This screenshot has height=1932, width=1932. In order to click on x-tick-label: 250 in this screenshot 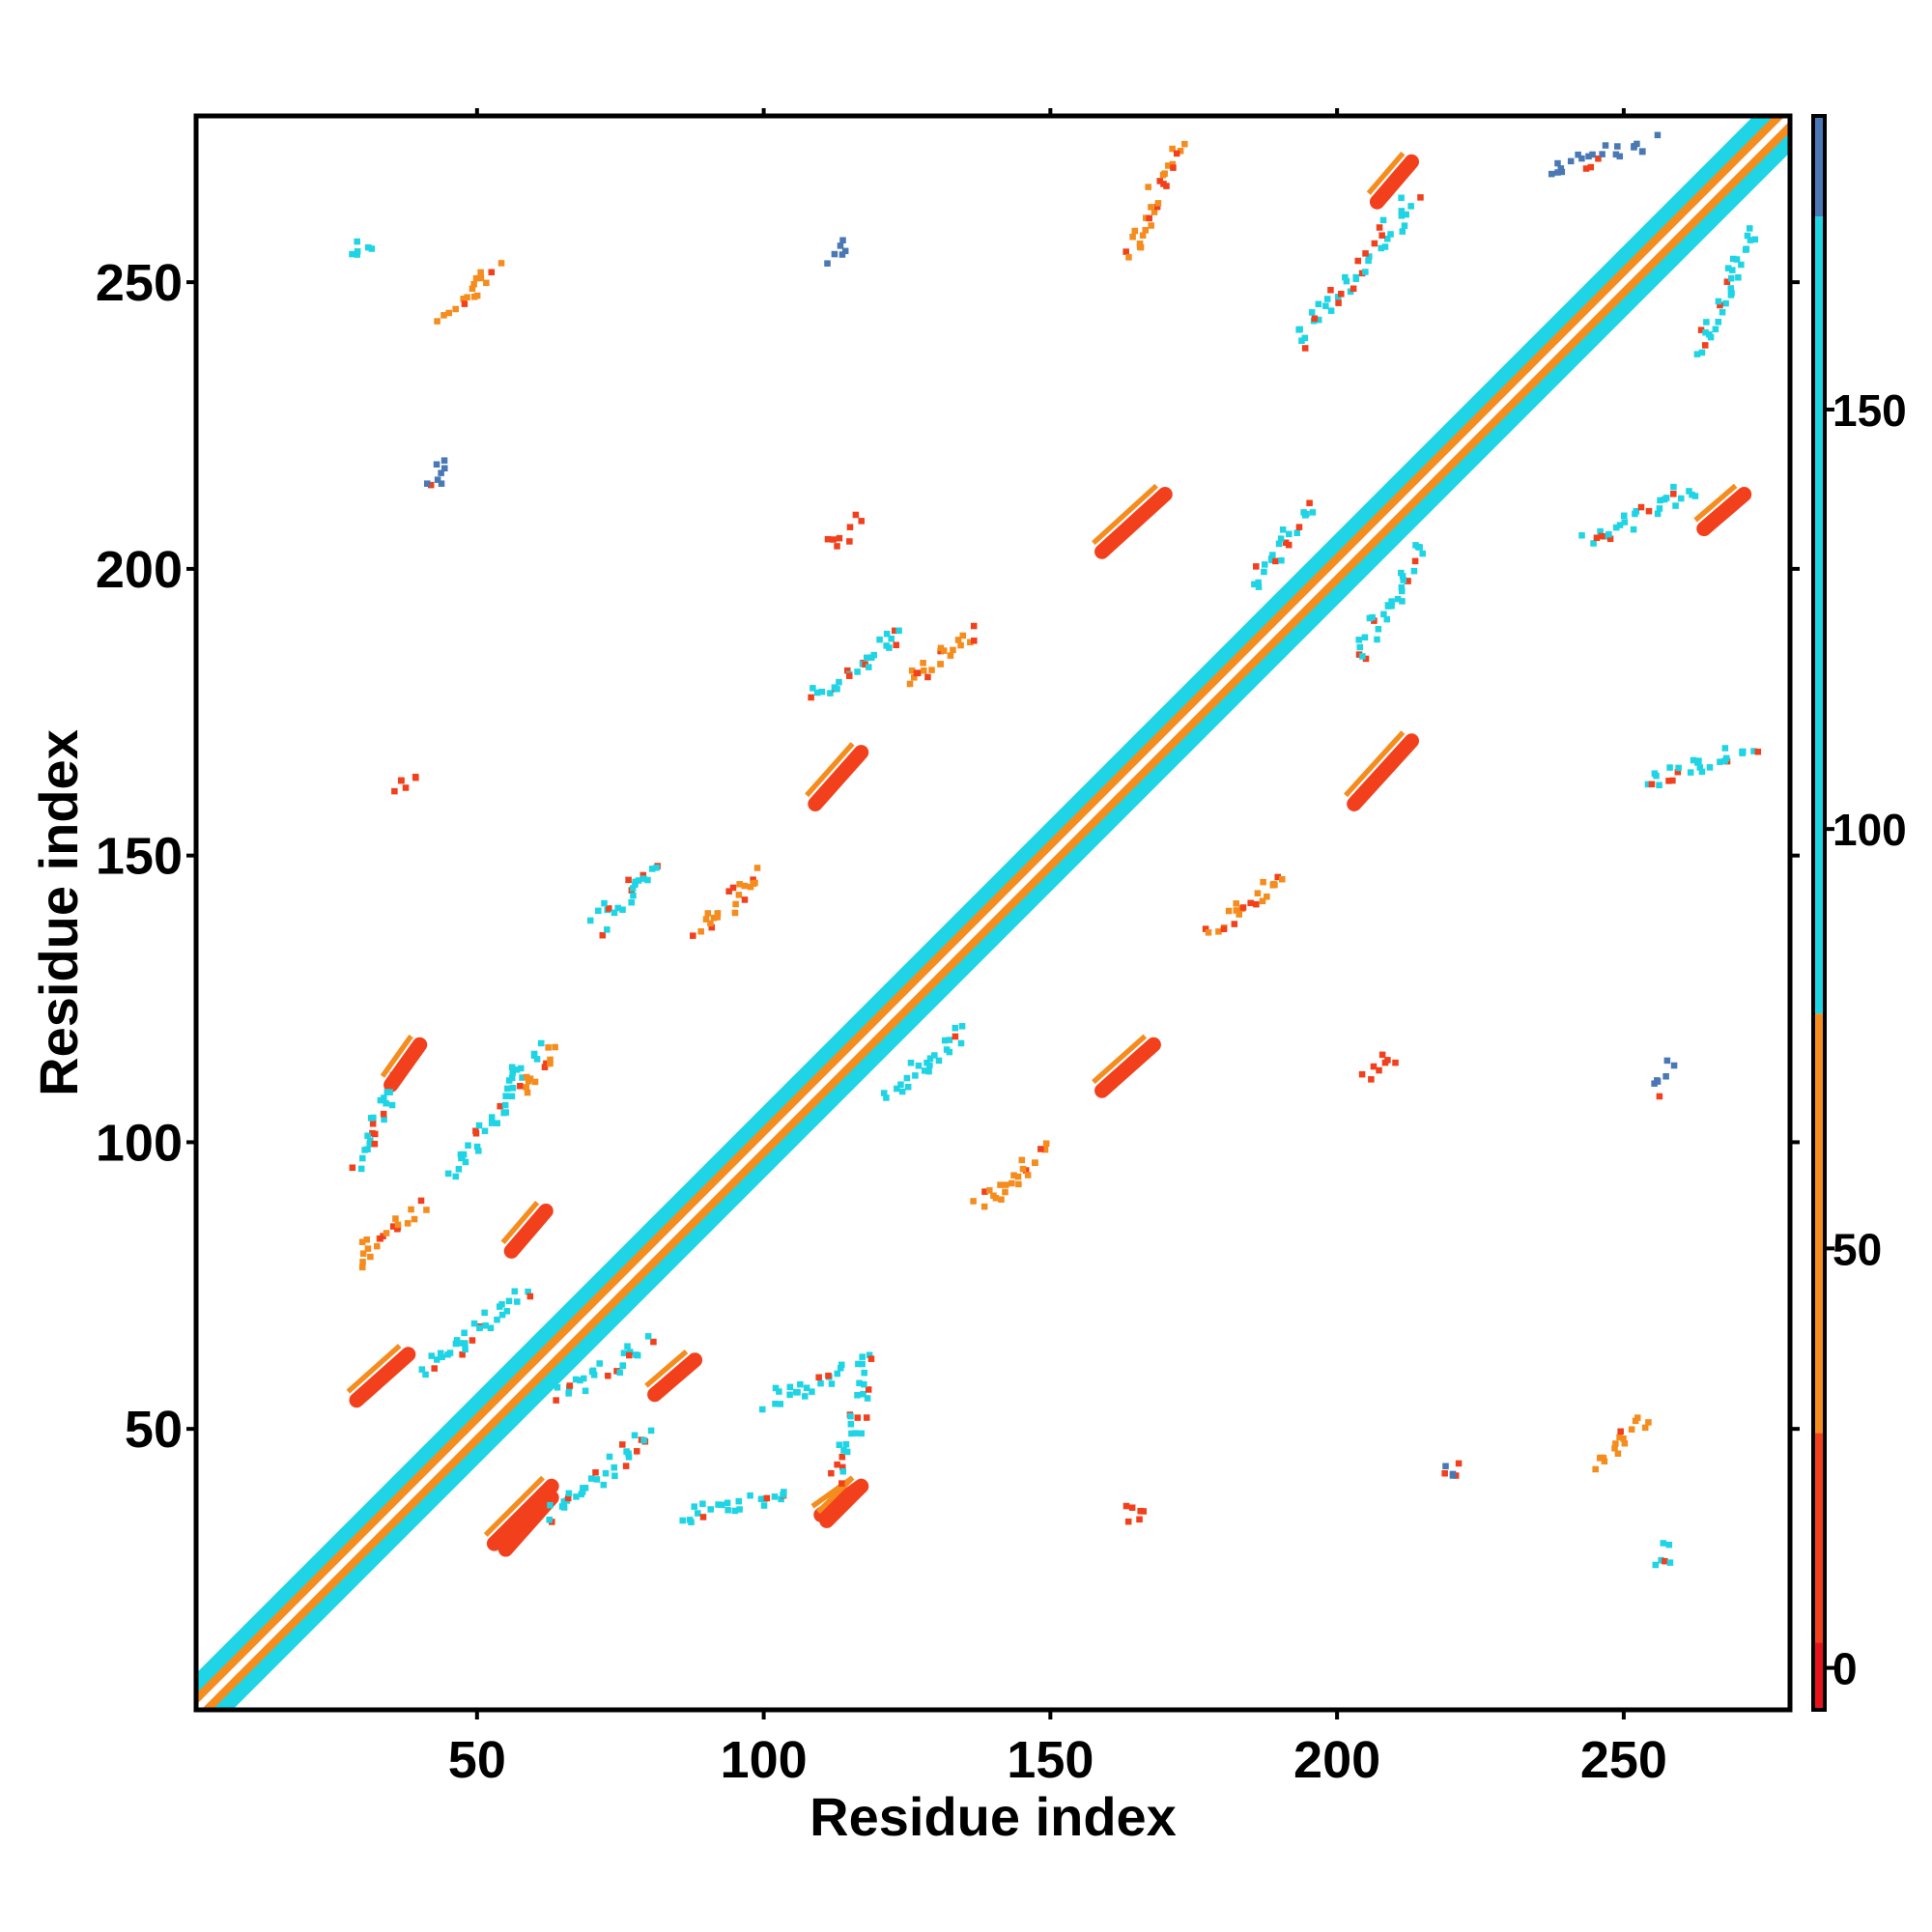, I will do `click(1623, 1760)`.